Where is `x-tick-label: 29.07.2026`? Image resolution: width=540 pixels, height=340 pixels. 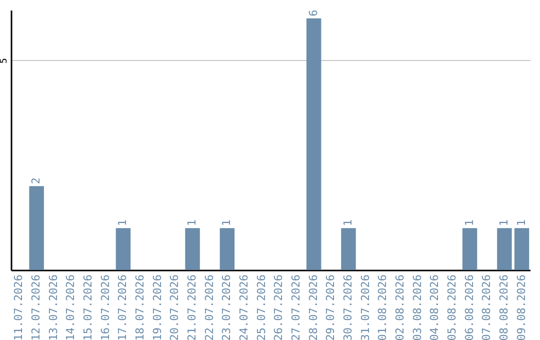
x-tick-label: 29.07.2026 is located at coordinates (331, 307).